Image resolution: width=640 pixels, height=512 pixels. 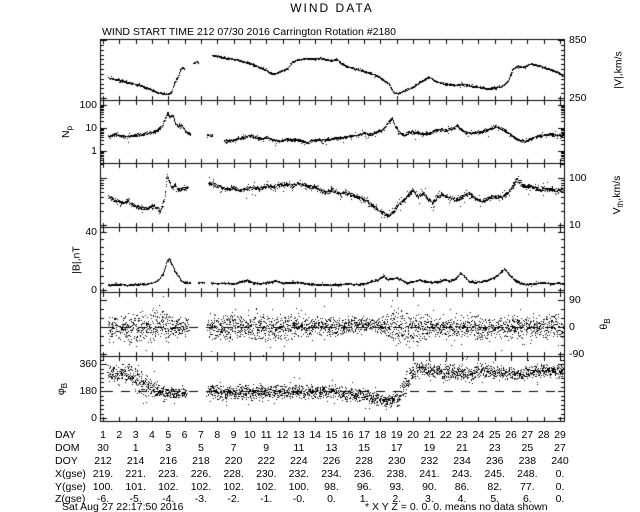 What do you see at coordinates (299, 487) in the screenshot?
I see `table-cell: 100.` at bounding box center [299, 487].